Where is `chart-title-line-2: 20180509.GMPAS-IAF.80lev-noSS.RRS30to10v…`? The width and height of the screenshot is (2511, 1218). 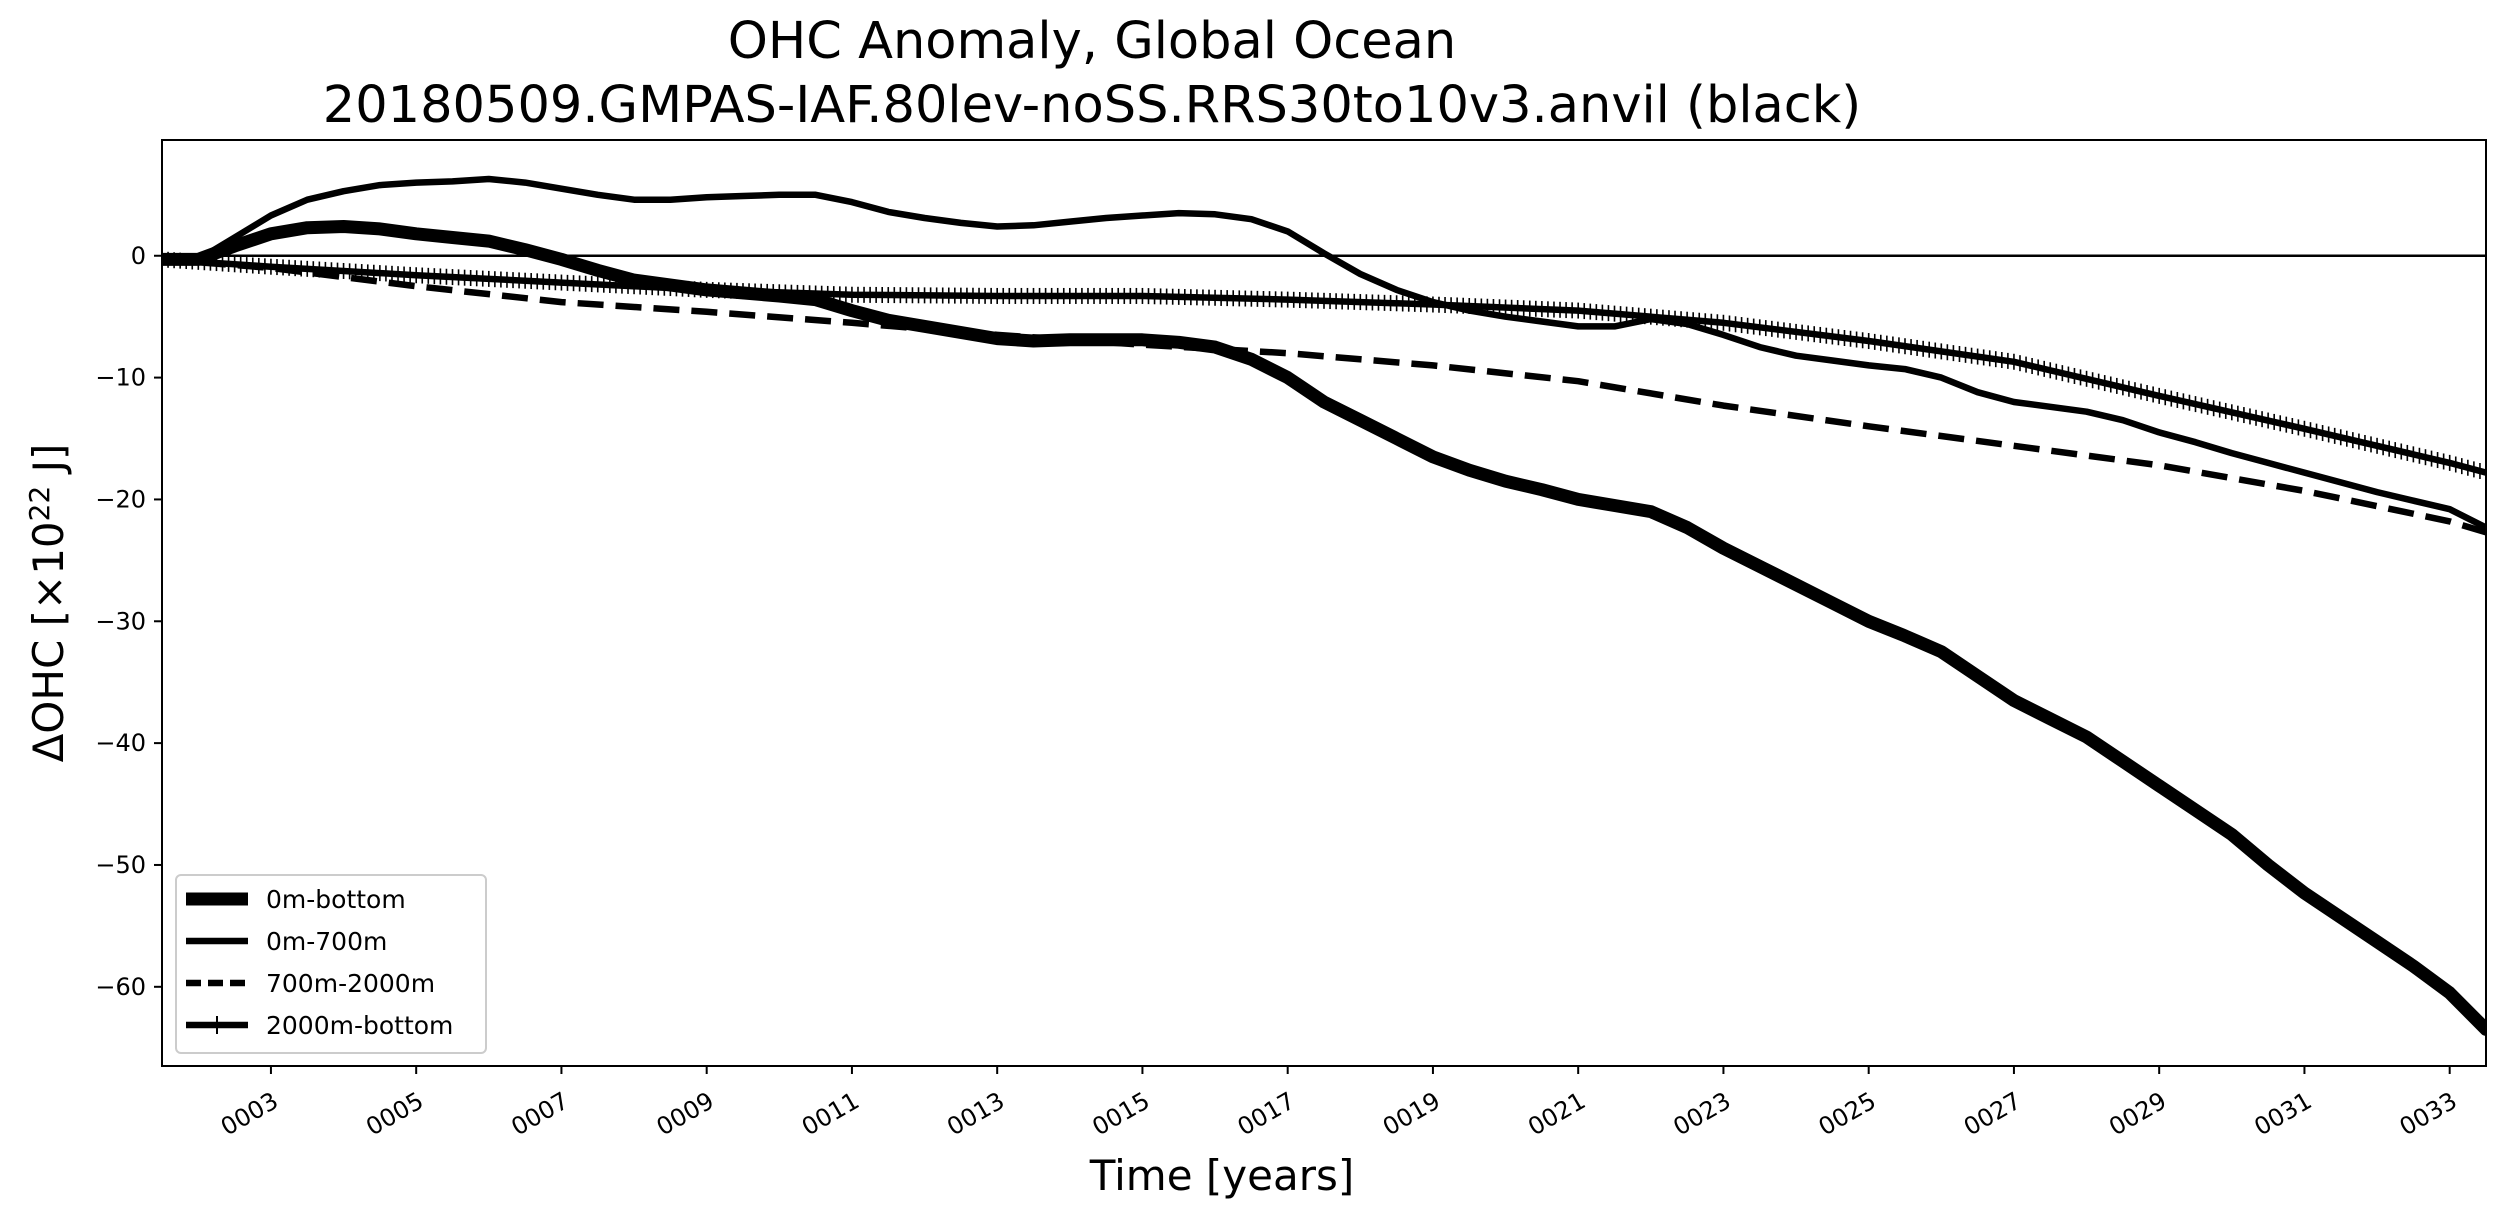
chart-title-line-2: 20180509.GMPAS-IAF.80lev-noSS.RRS30to10v… is located at coordinates (1092, 105).